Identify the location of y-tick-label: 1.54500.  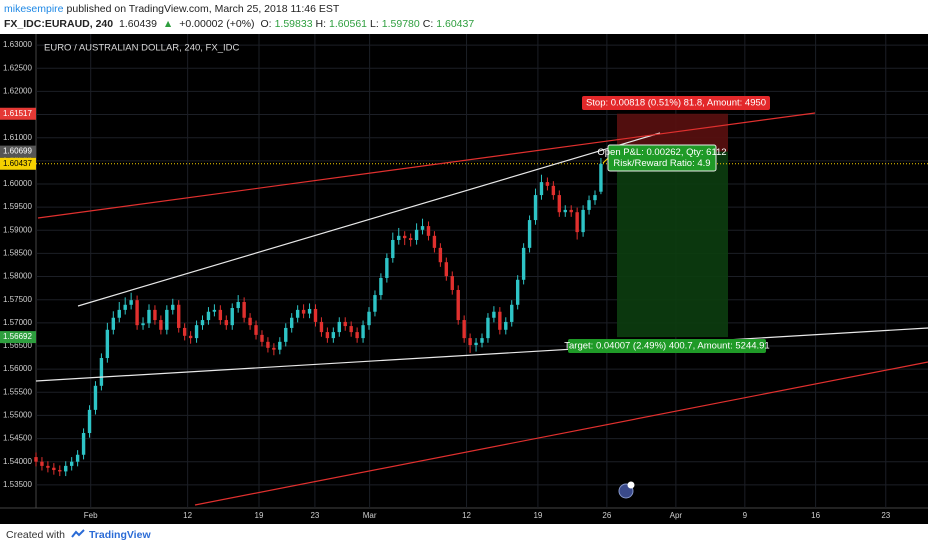
(17, 438).